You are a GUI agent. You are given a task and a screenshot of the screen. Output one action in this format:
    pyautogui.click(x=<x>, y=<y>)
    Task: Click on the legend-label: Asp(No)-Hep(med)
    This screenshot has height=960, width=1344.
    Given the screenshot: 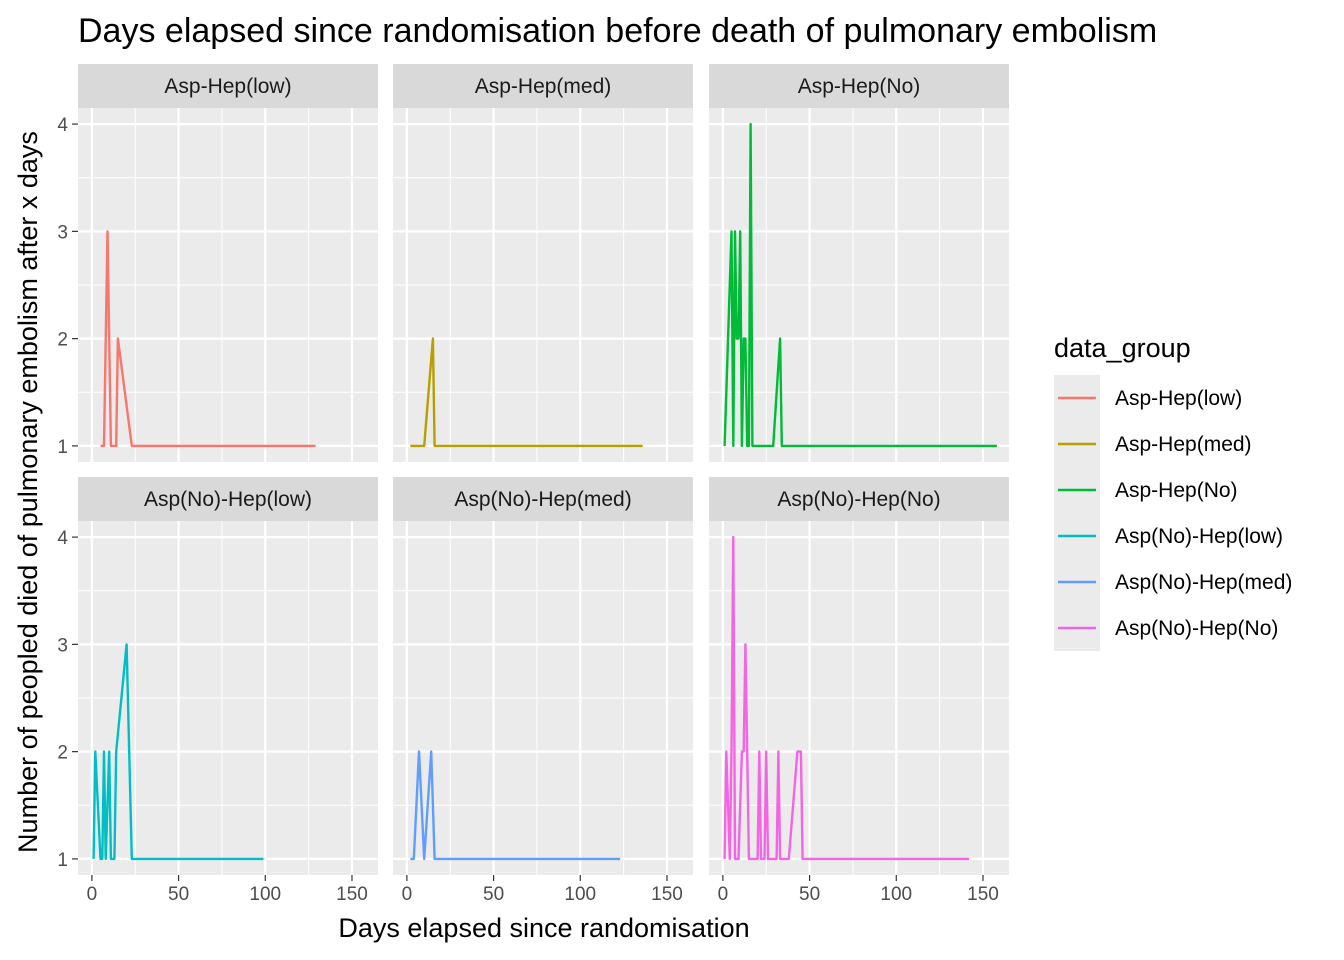 What is the action you would take?
    pyautogui.click(x=1203, y=582)
    